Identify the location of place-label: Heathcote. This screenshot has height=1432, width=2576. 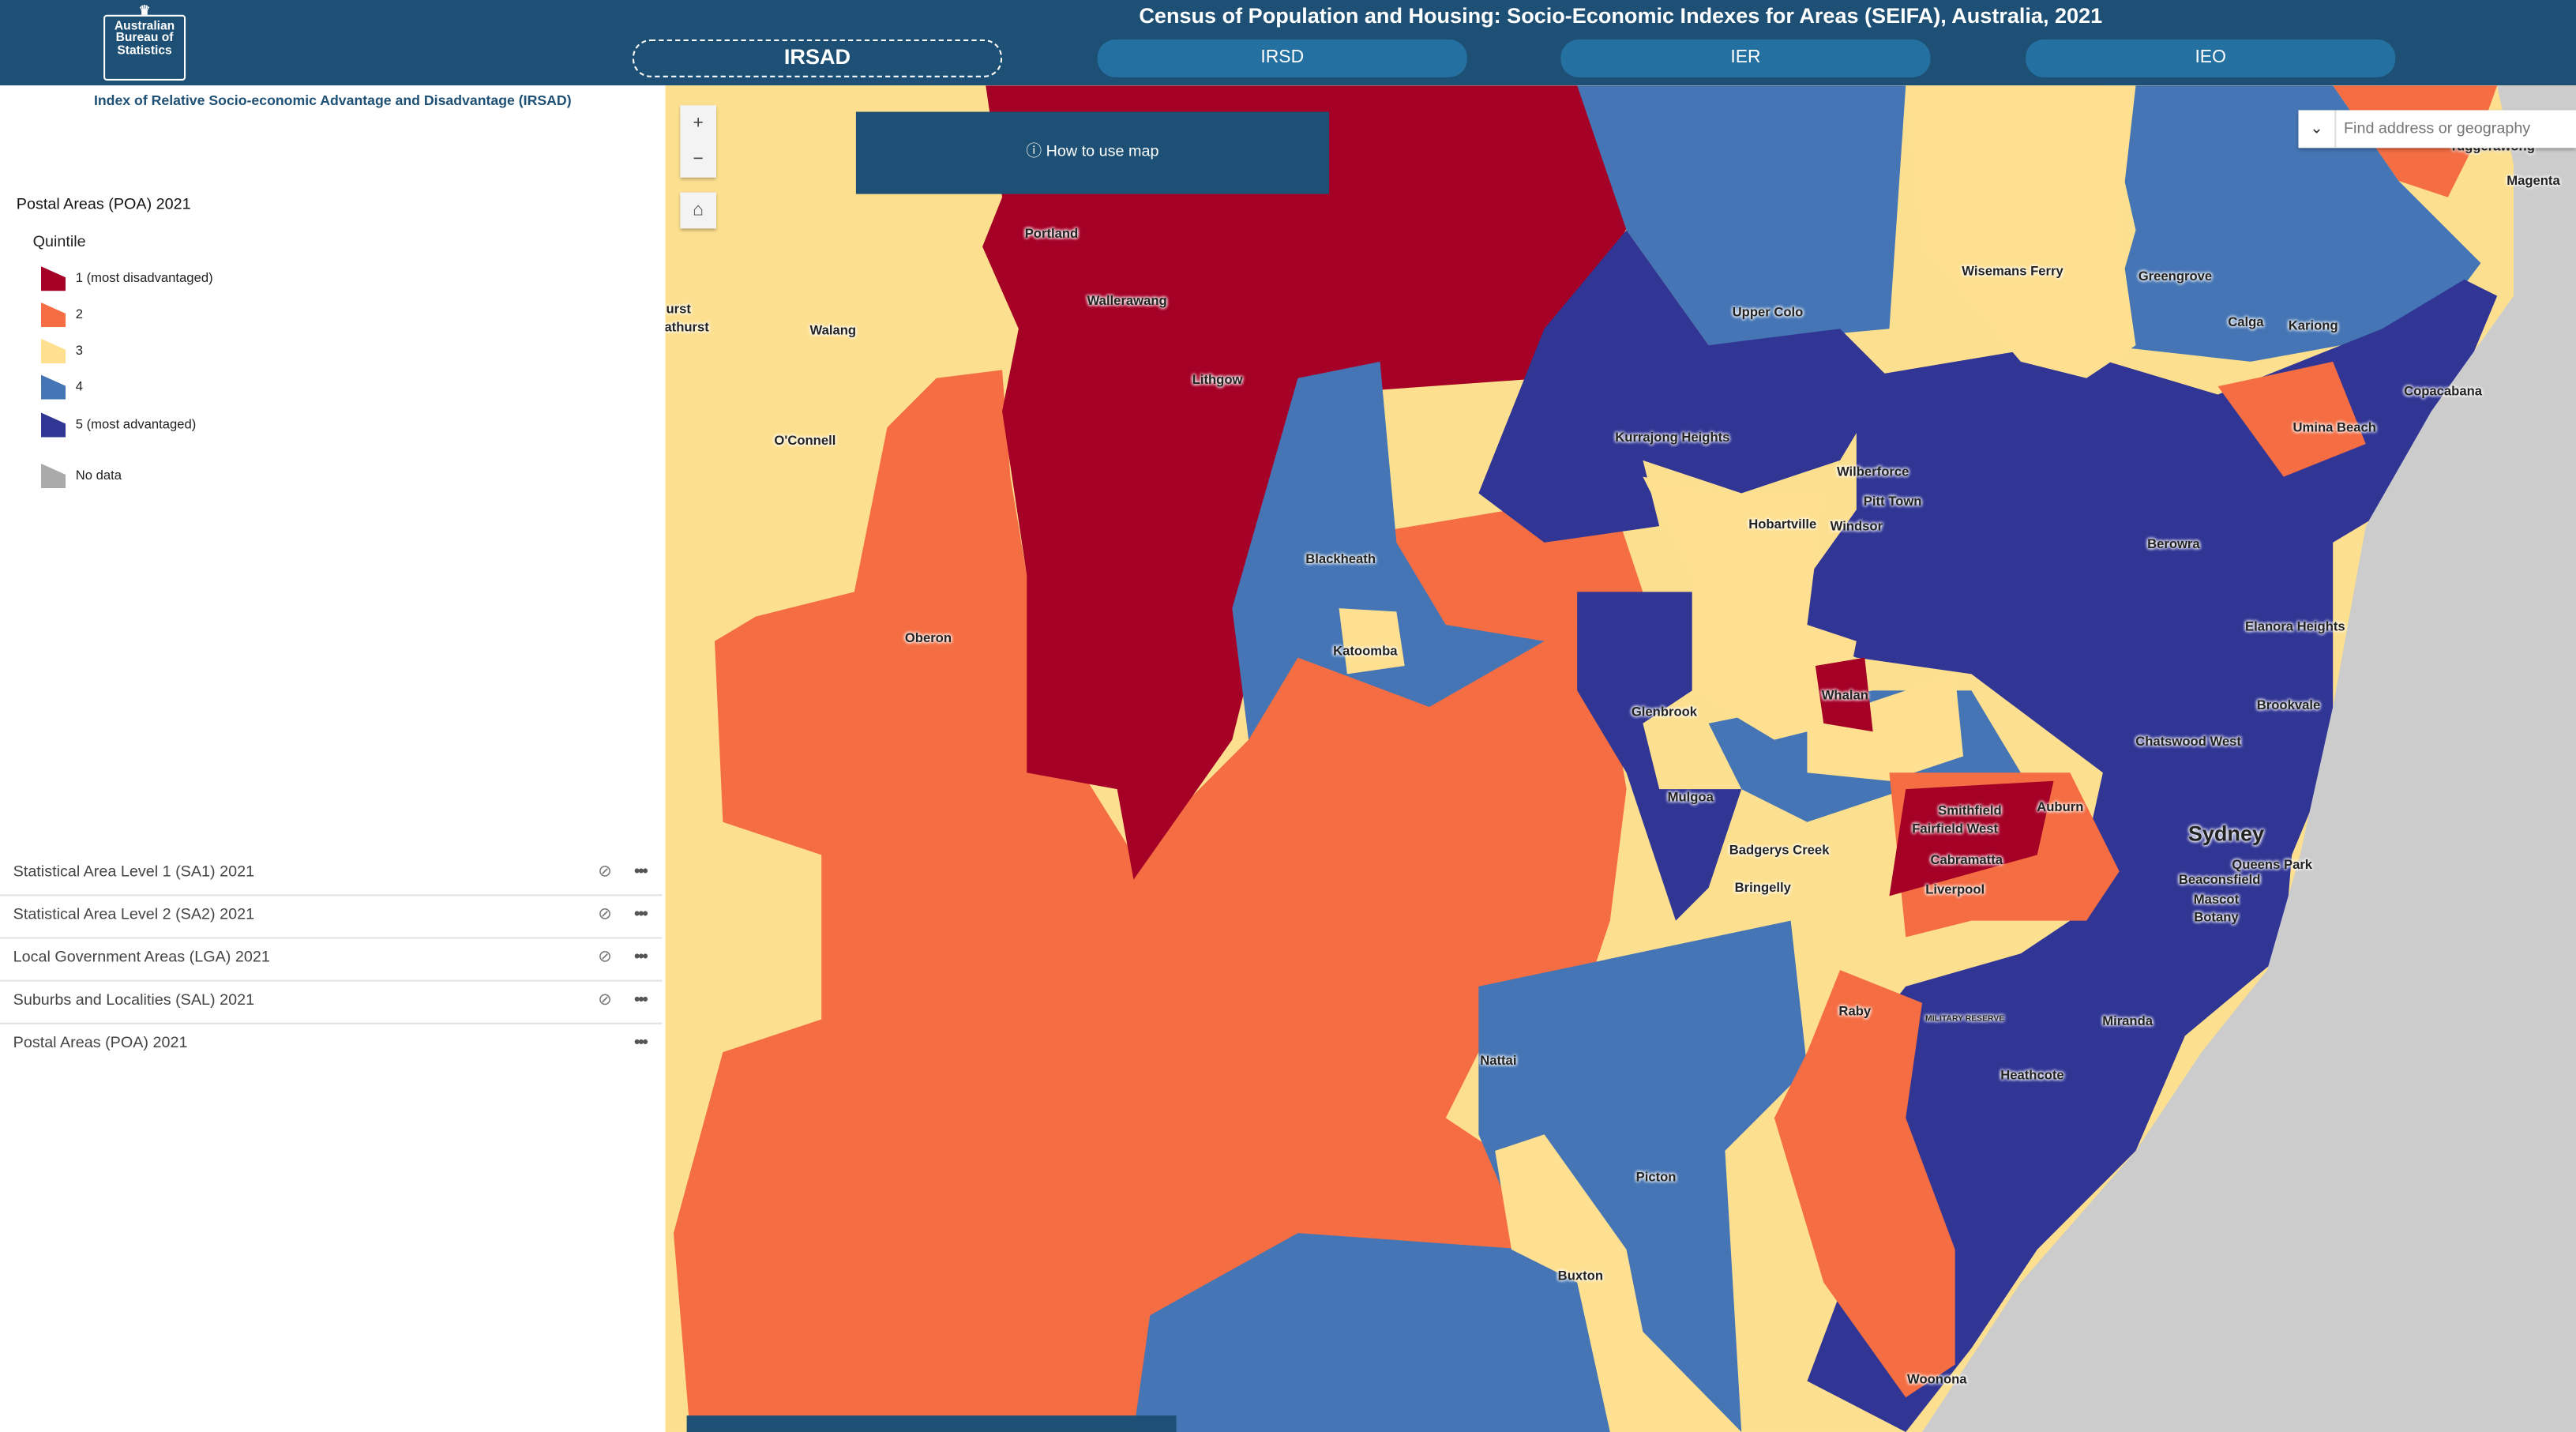
(2032, 1075).